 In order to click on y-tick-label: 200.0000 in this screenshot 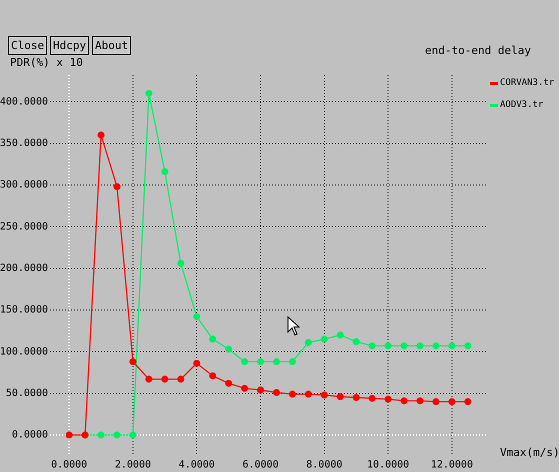, I will do `click(24, 268)`.